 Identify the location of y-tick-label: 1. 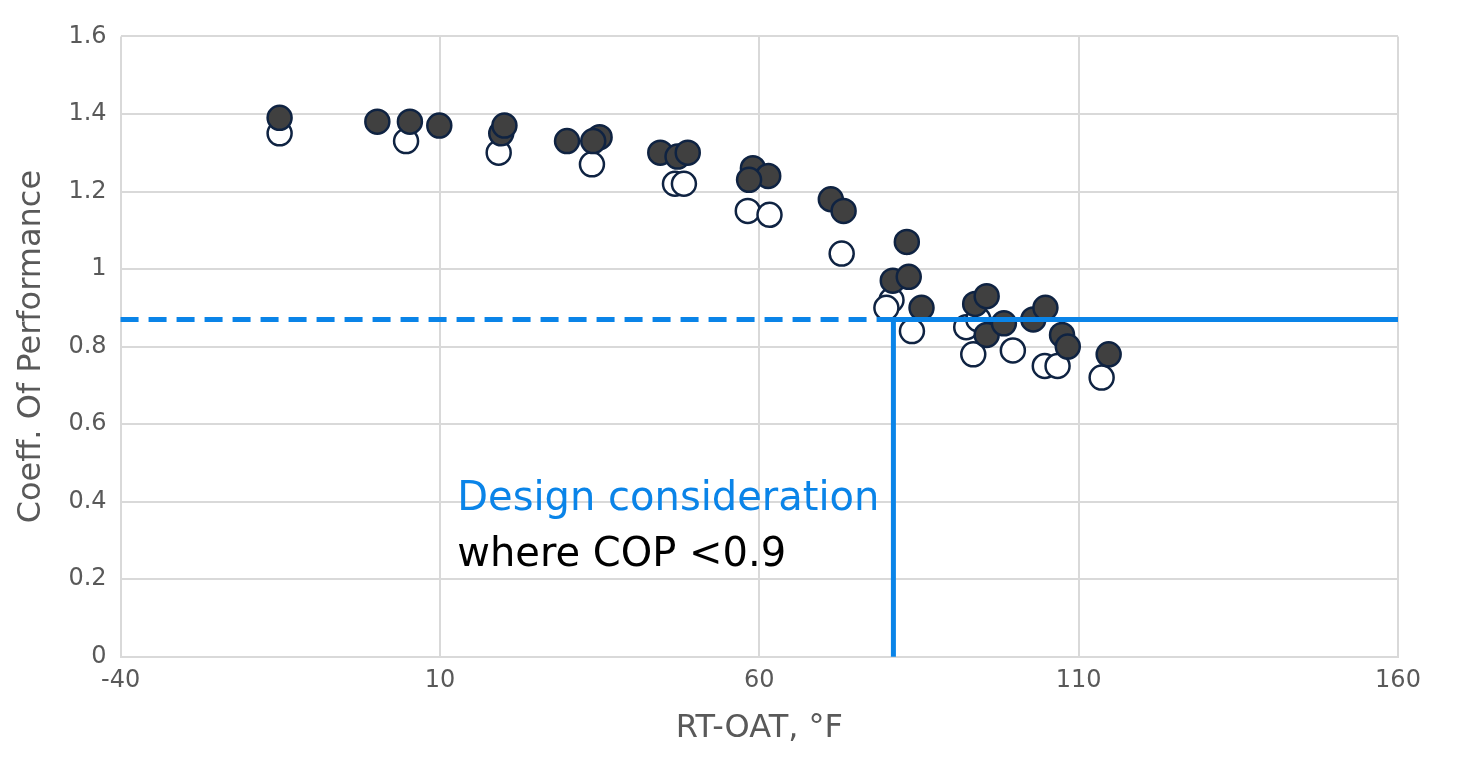
(99, 267).